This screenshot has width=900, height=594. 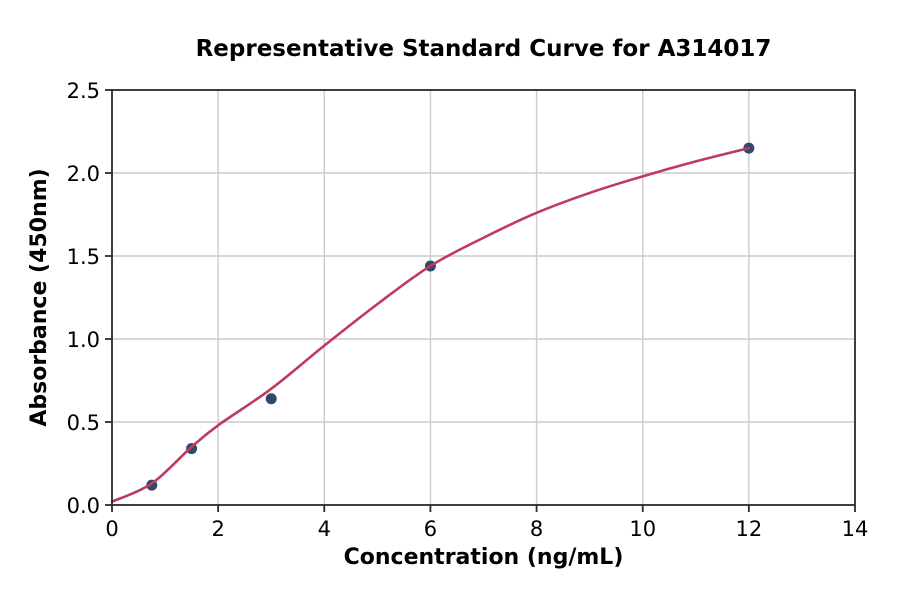 I want to click on x-tick-label: 12, so click(x=748, y=529).